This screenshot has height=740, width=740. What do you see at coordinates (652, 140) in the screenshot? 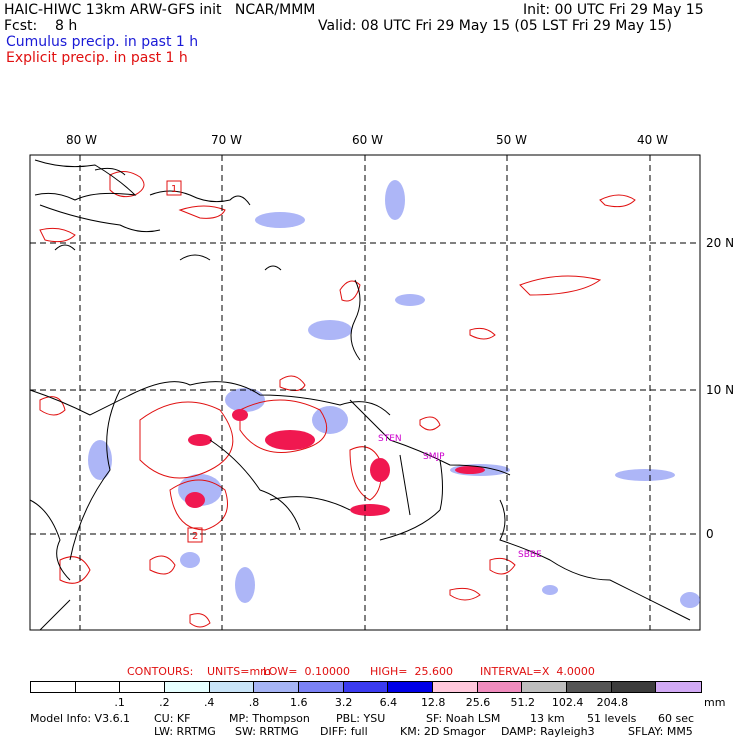
I see `lon-label-40w: 40 W` at bounding box center [652, 140].